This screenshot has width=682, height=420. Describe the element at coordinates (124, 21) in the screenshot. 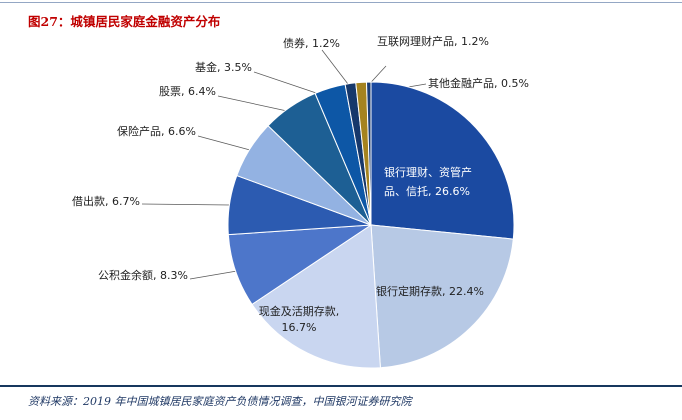

I see `figure-title: 图27：城镇居民家庭金融资产分布` at that location.